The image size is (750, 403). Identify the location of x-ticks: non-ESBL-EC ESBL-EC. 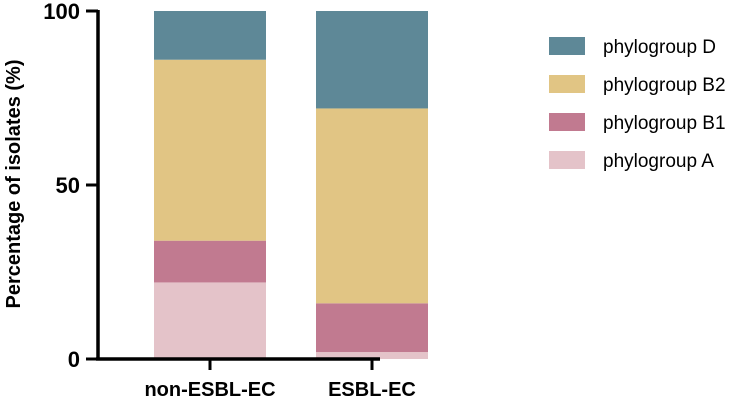
(280, 380).